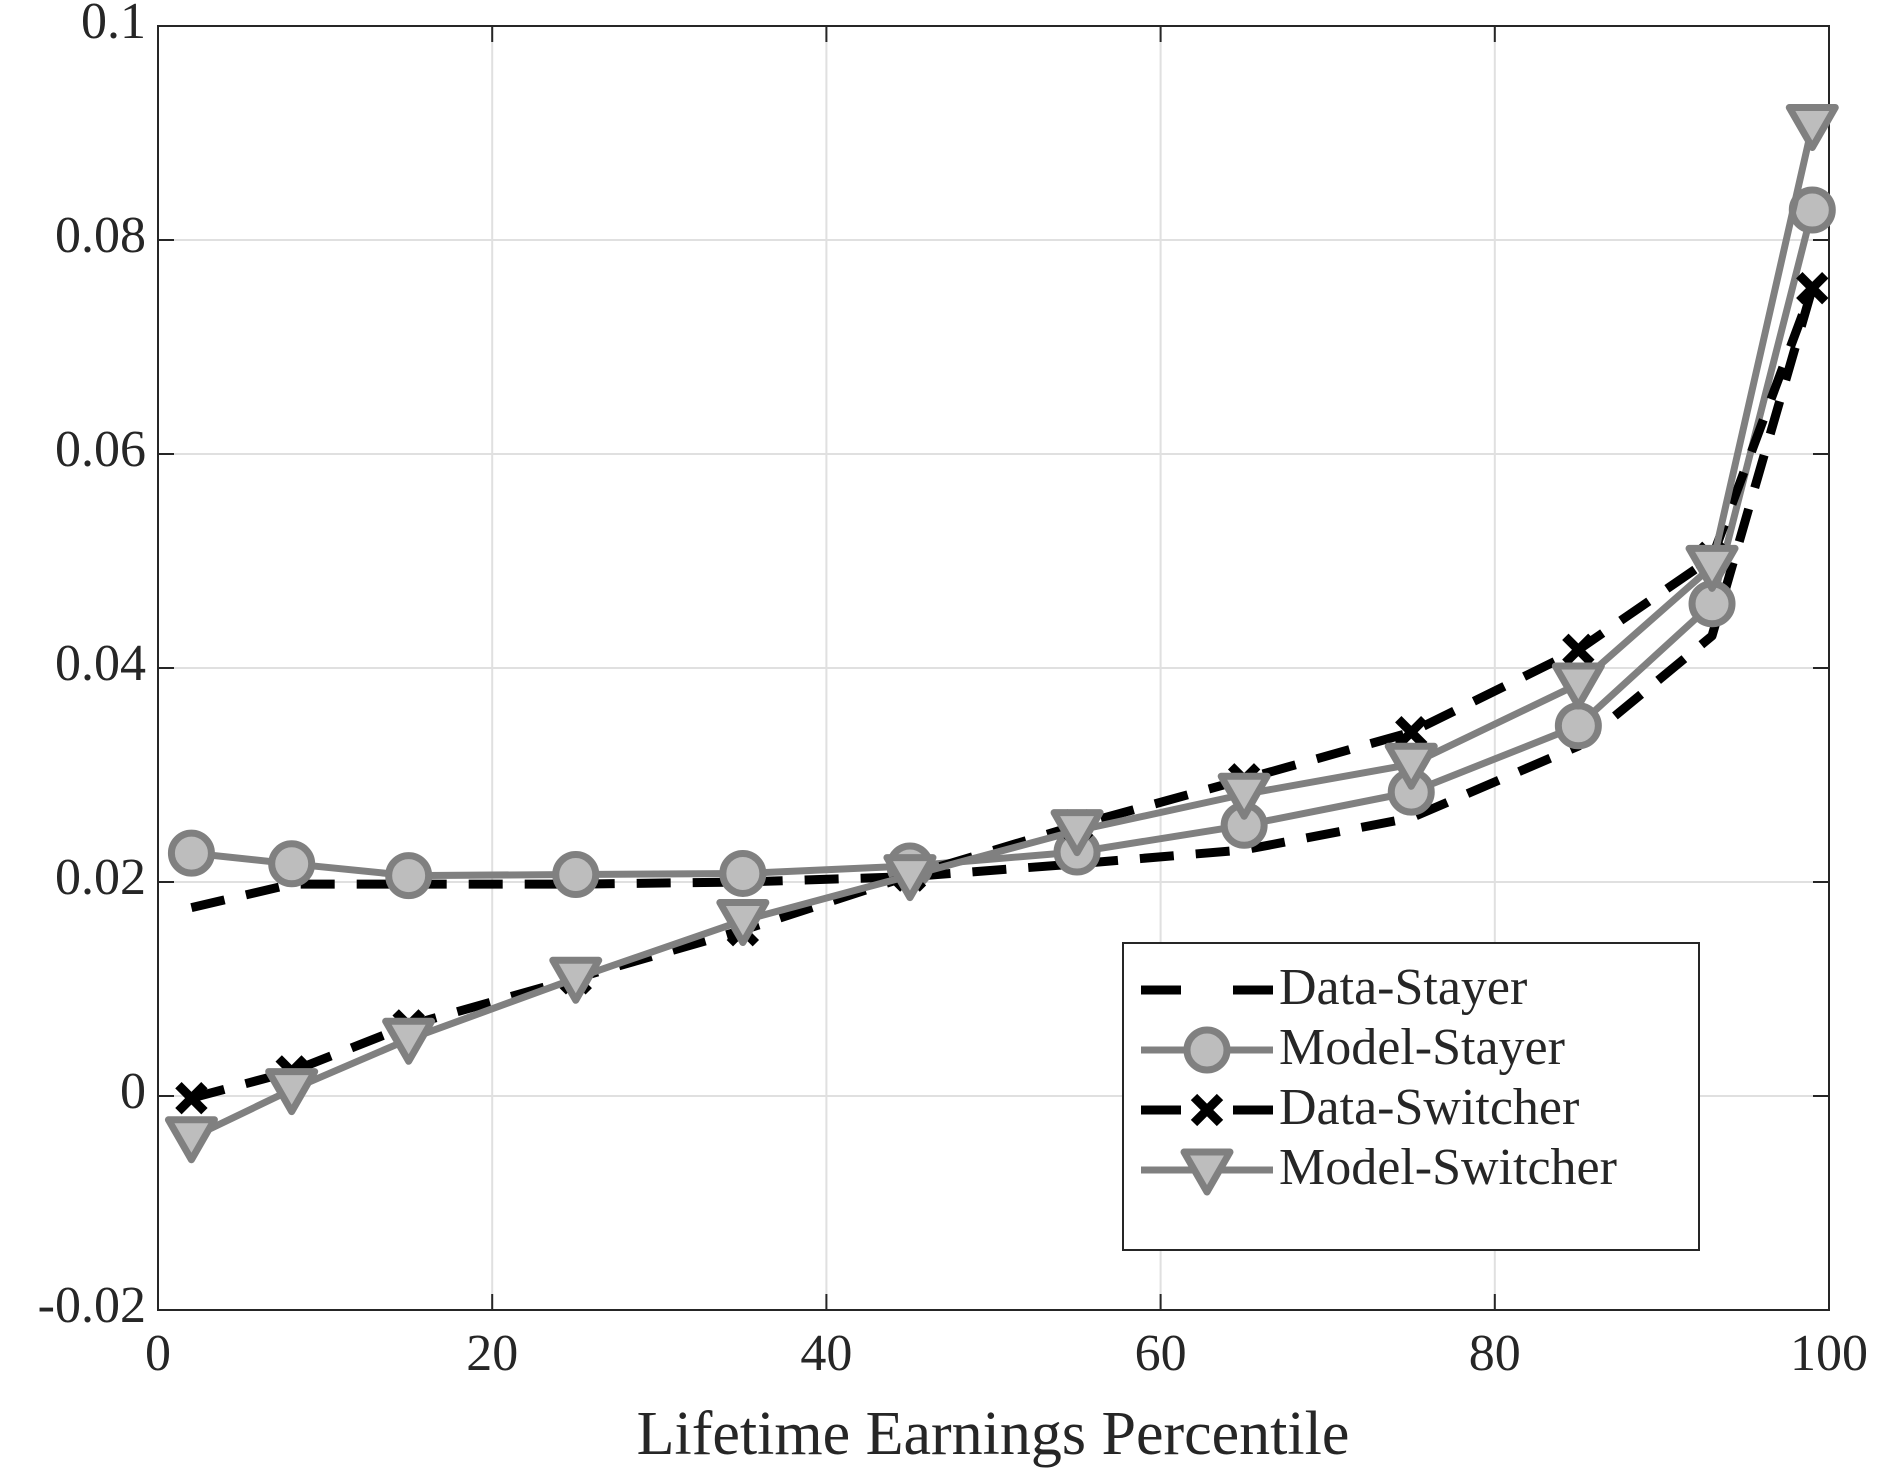 The height and width of the screenshot is (1482, 1879). I want to click on x-tick-label: 20, so click(492, 1353).